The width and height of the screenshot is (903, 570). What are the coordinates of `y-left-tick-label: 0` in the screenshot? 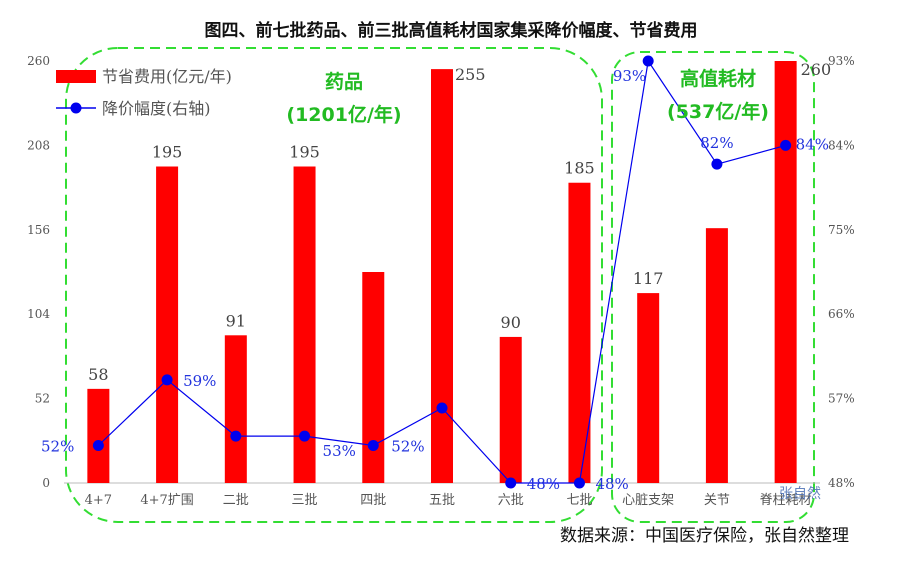 It's located at (46, 483).